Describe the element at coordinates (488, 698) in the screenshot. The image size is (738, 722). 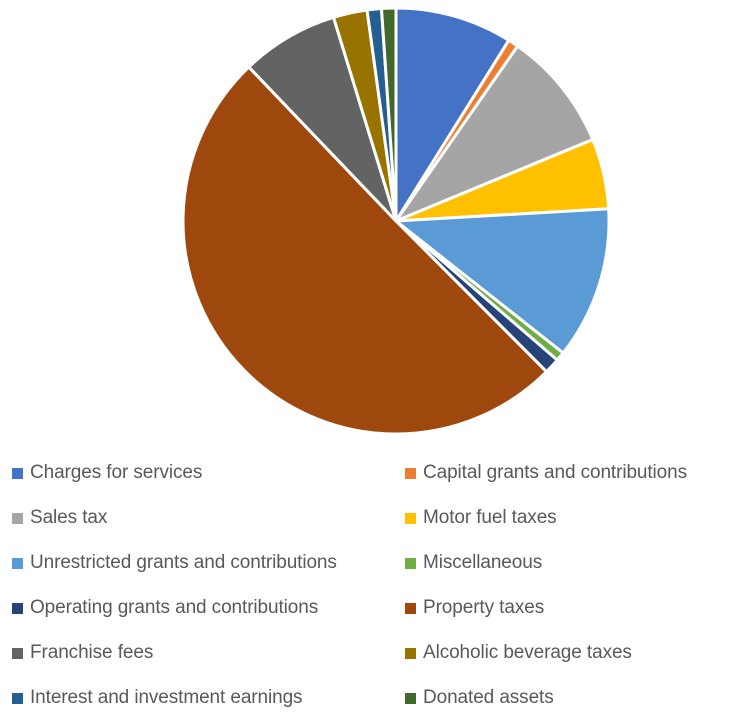
I see `legend-label: Donated assets` at that location.